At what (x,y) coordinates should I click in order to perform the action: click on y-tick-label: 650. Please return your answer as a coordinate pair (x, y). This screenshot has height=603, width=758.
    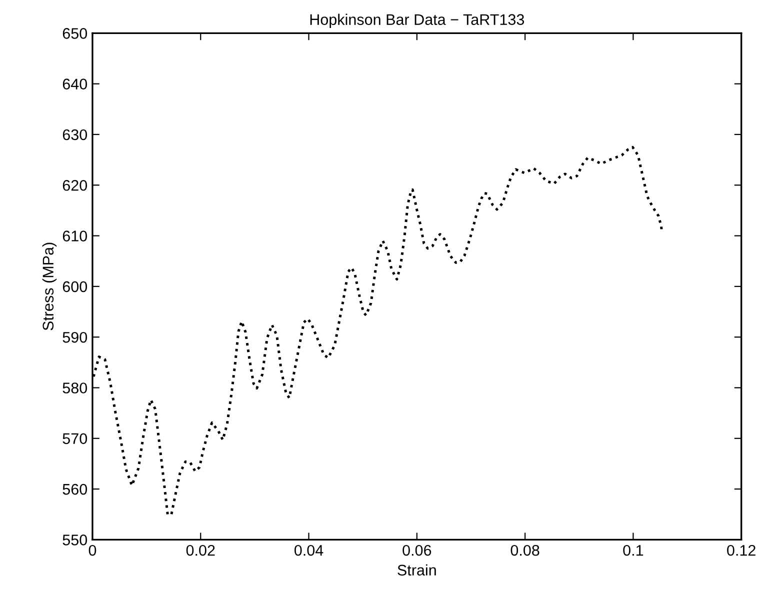
    Looking at the image, I should click on (75, 33).